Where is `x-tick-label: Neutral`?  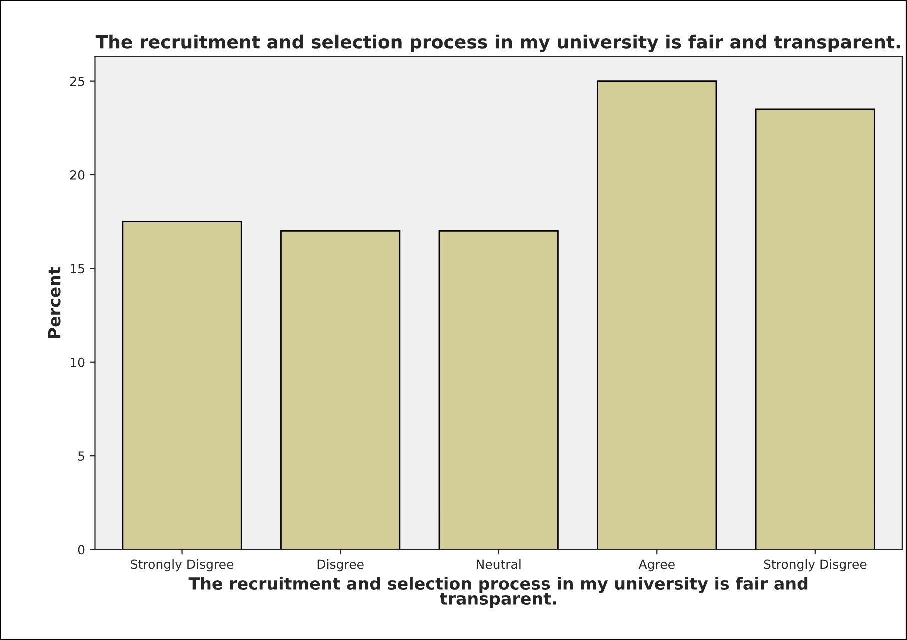
x-tick-label: Neutral is located at coordinates (499, 564).